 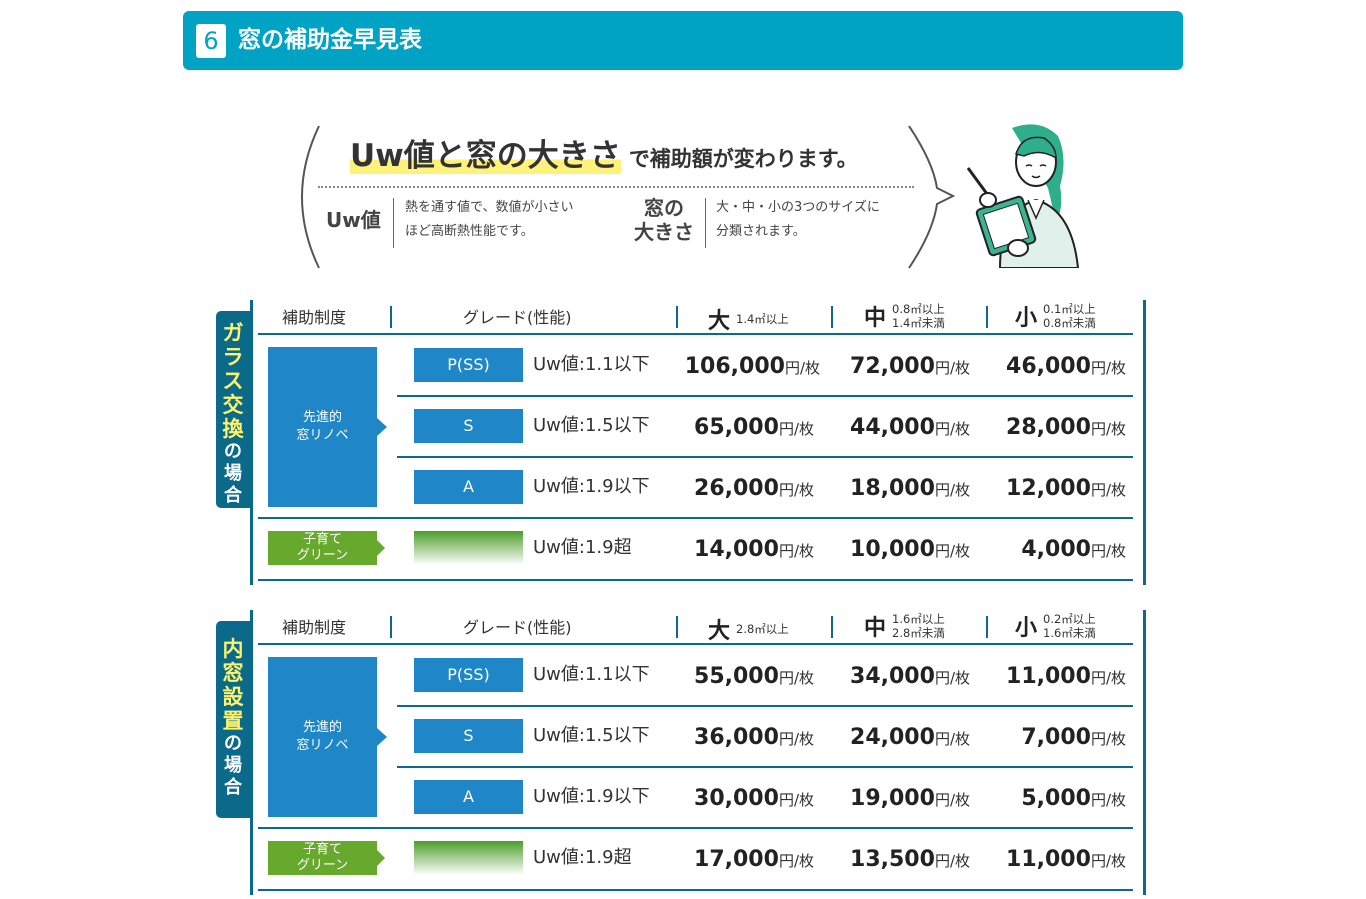 I want to click on size-separator, so click(x=705, y=223).